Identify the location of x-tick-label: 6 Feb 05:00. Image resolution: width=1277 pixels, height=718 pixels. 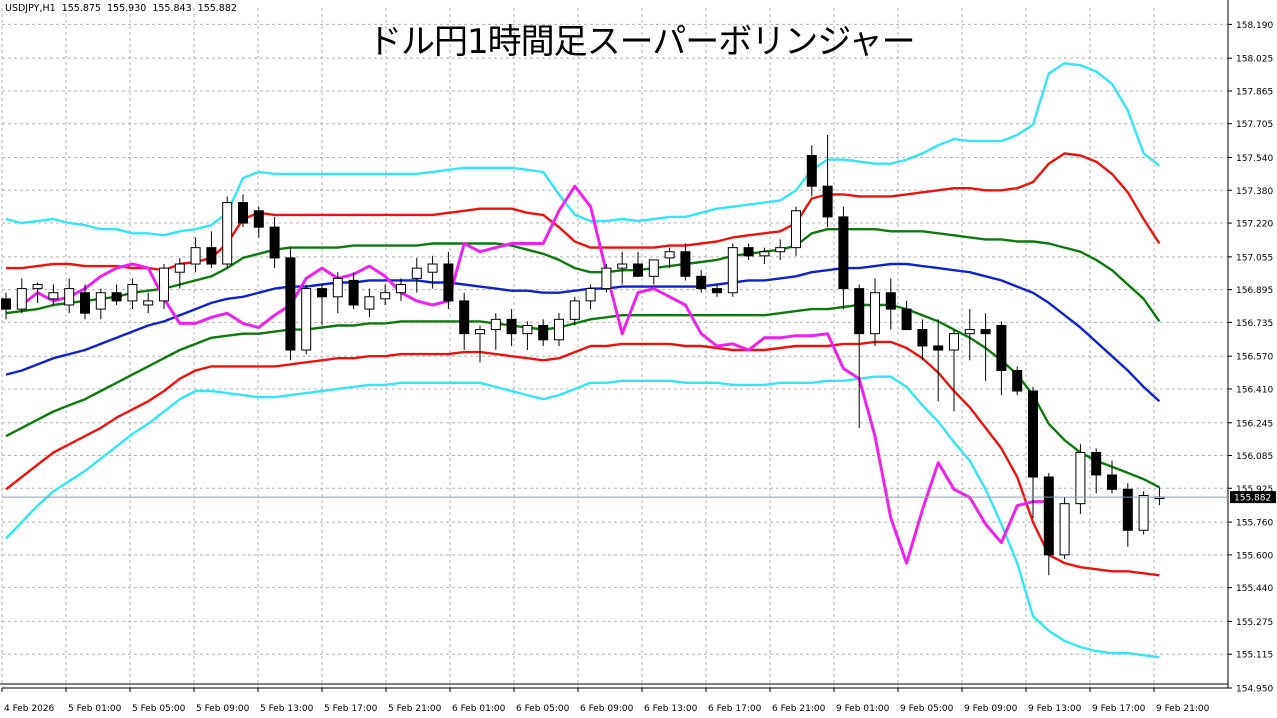
(543, 709).